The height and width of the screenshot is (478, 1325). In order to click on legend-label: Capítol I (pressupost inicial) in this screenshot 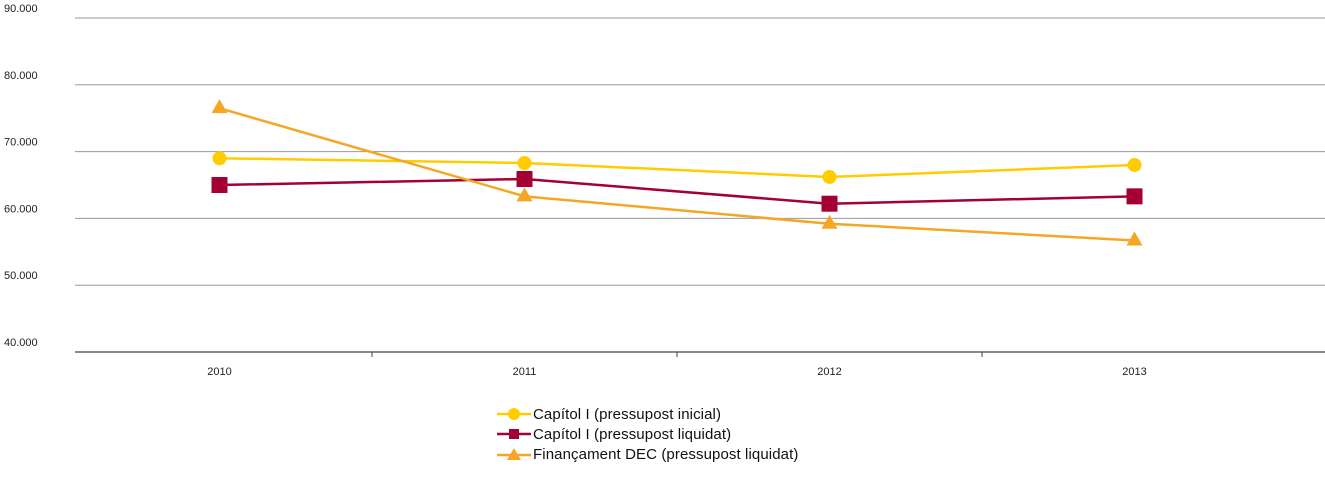, I will do `click(627, 414)`.